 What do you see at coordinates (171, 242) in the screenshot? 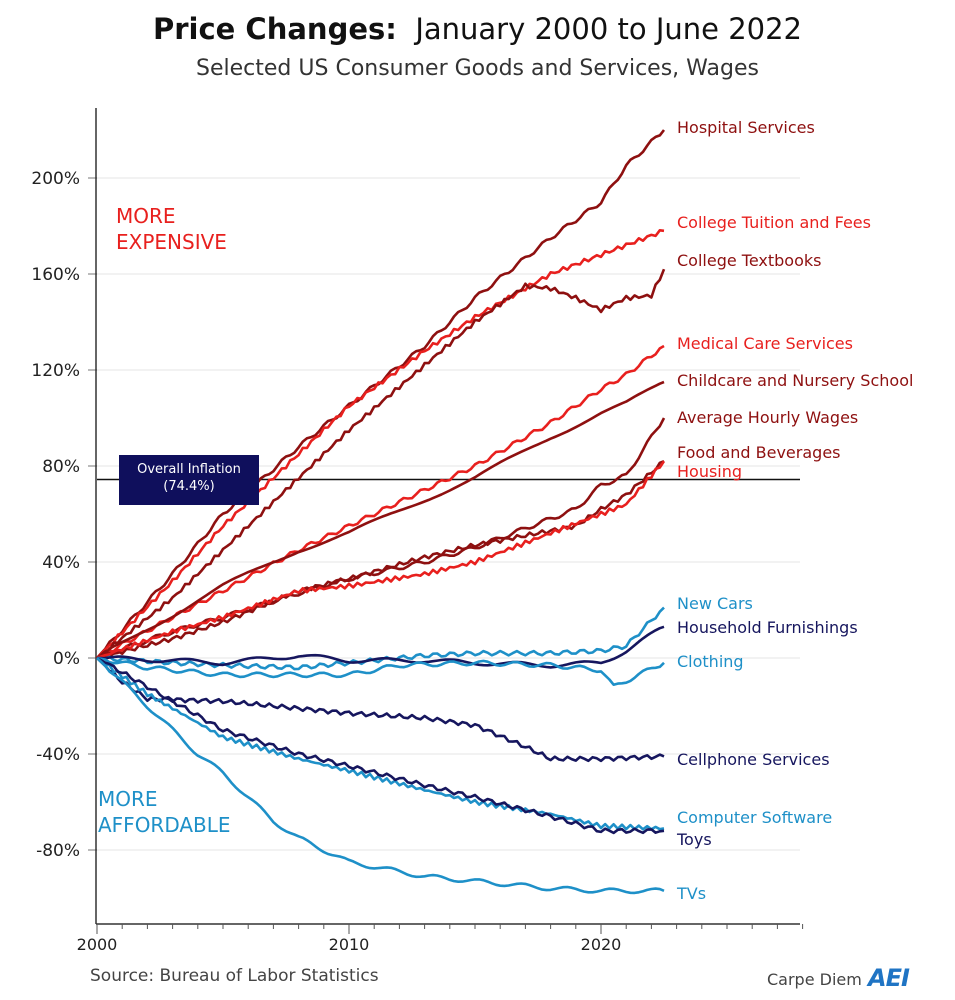
I see `annotation-line: EXPENSIVE` at bounding box center [171, 242].